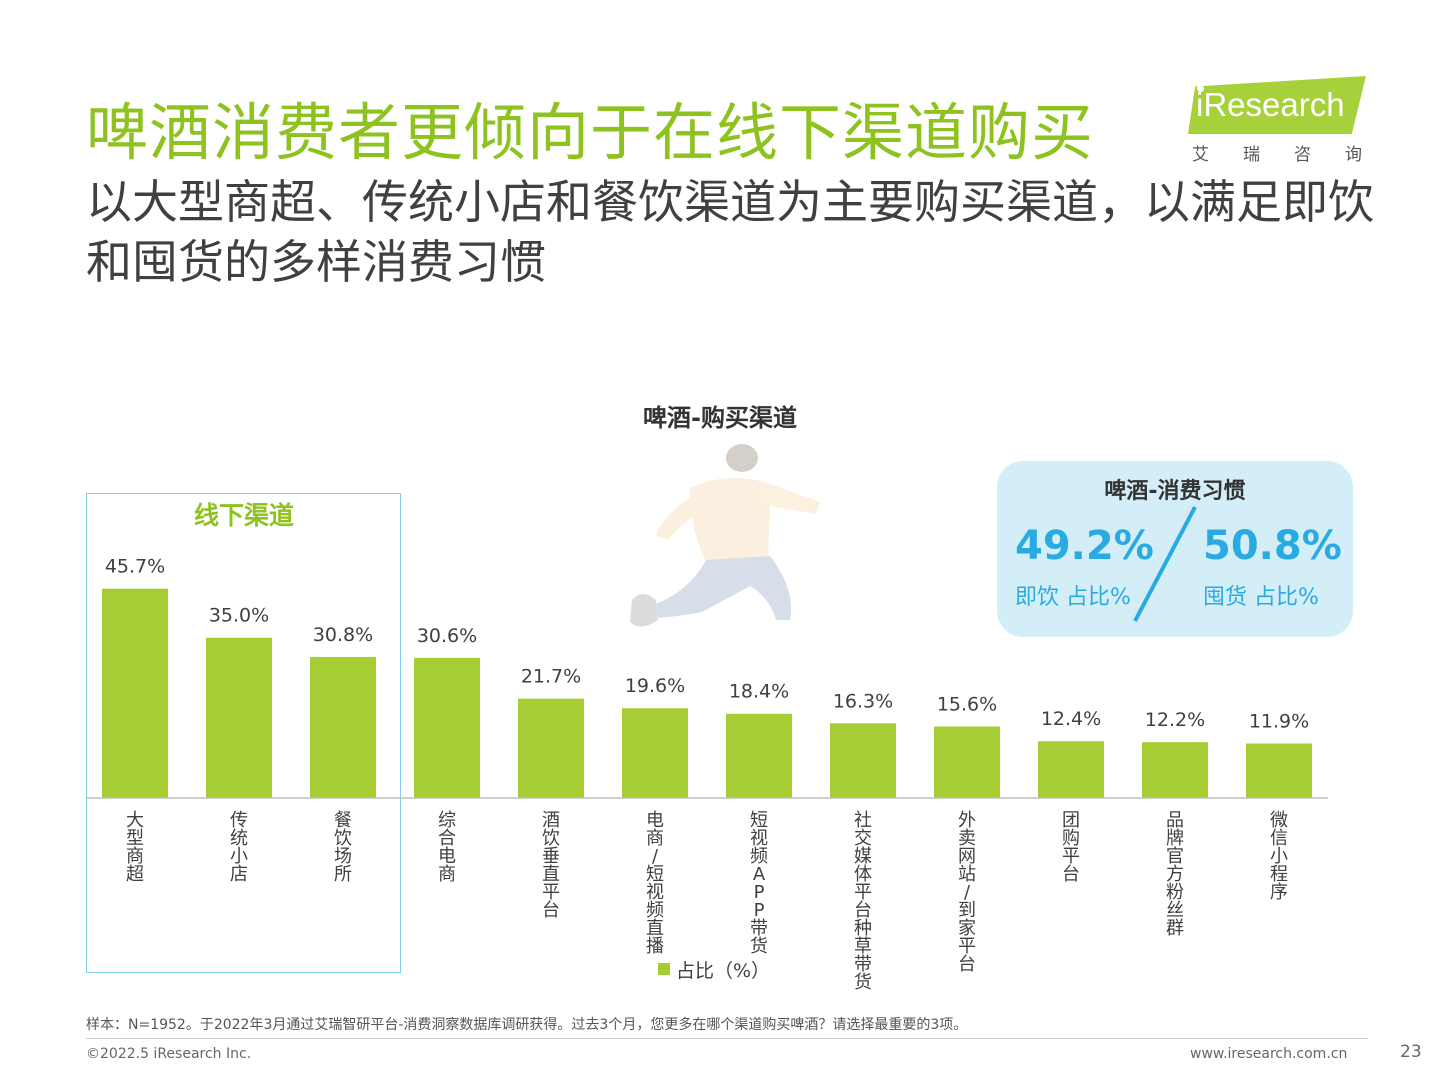 Image resolution: width=1440 pixels, height=1080 pixels. What do you see at coordinates (343, 847) in the screenshot?
I see `category-label-2: 餐饮场所` at bounding box center [343, 847].